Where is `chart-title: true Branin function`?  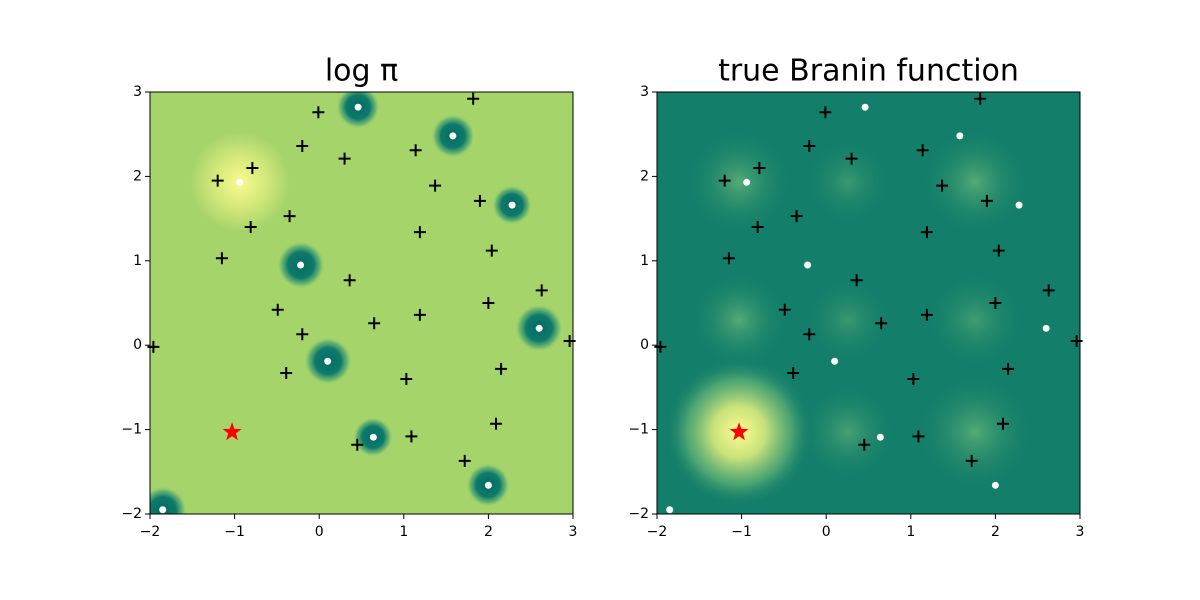
chart-title: true Branin function is located at coordinates (868, 71).